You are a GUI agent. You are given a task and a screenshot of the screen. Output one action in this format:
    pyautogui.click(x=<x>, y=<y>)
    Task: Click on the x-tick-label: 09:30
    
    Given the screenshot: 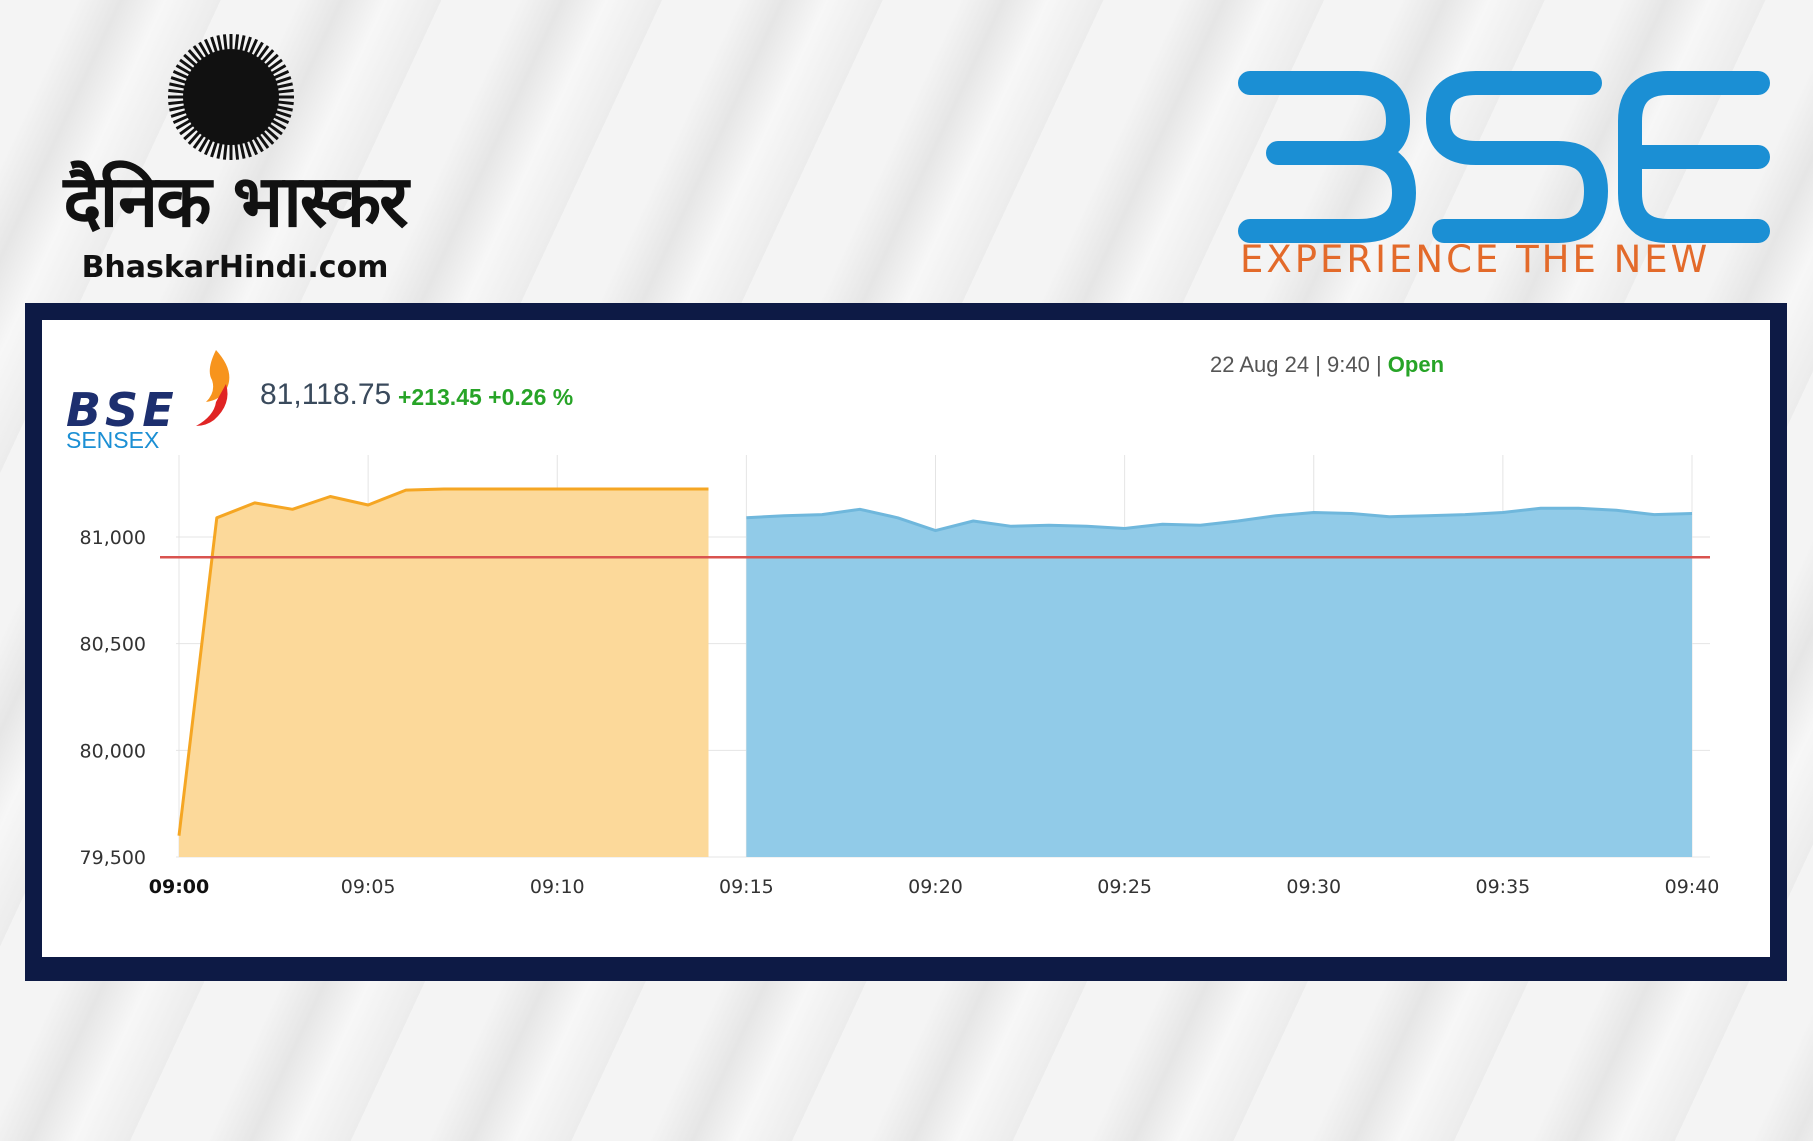 What is the action you would take?
    pyautogui.click(x=1313, y=887)
    